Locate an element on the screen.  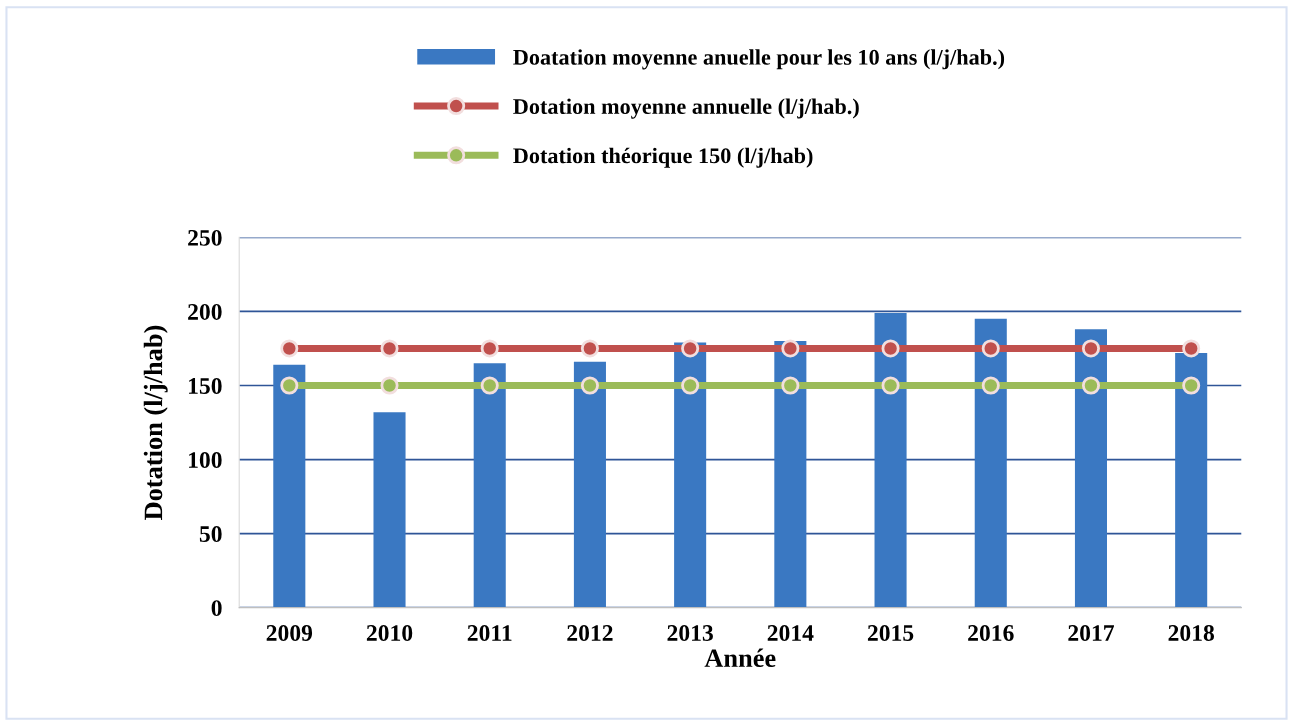
x-tick-label: 2017 is located at coordinates (1091, 633).